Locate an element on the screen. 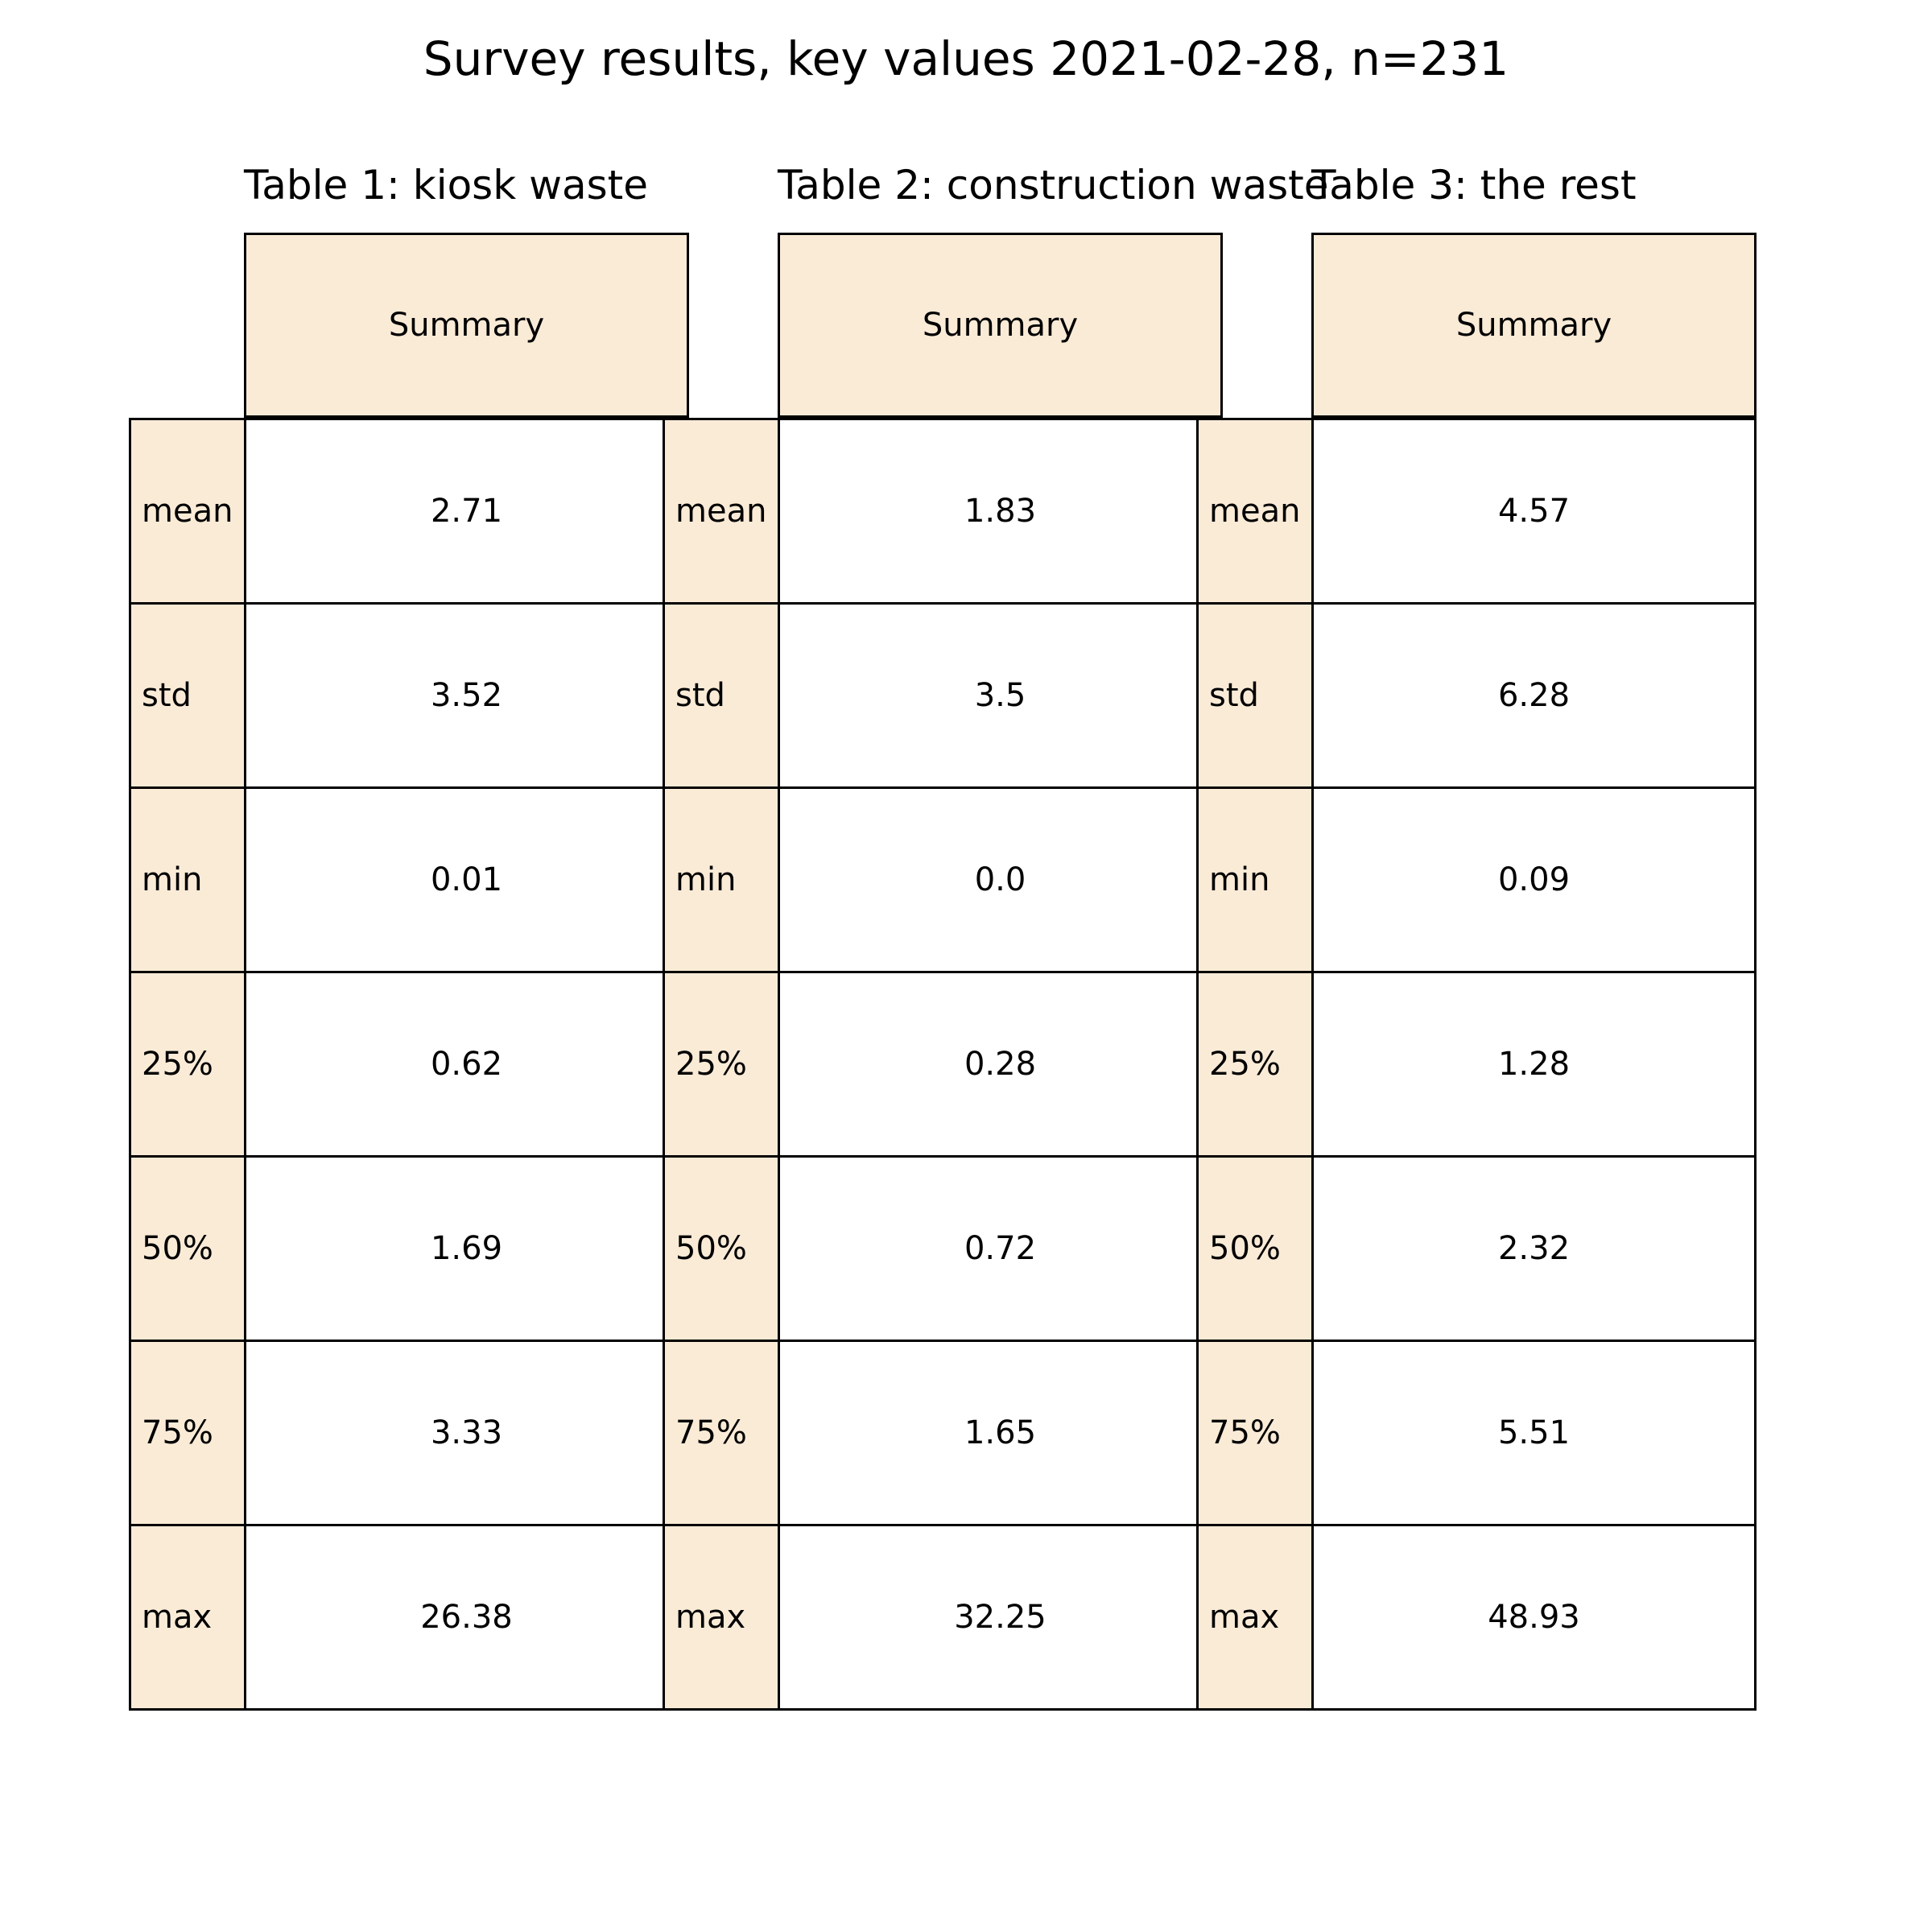 This screenshot has height=1932, width=1932. table-cell: 32.25 is located at coordinates (1000, 1617).